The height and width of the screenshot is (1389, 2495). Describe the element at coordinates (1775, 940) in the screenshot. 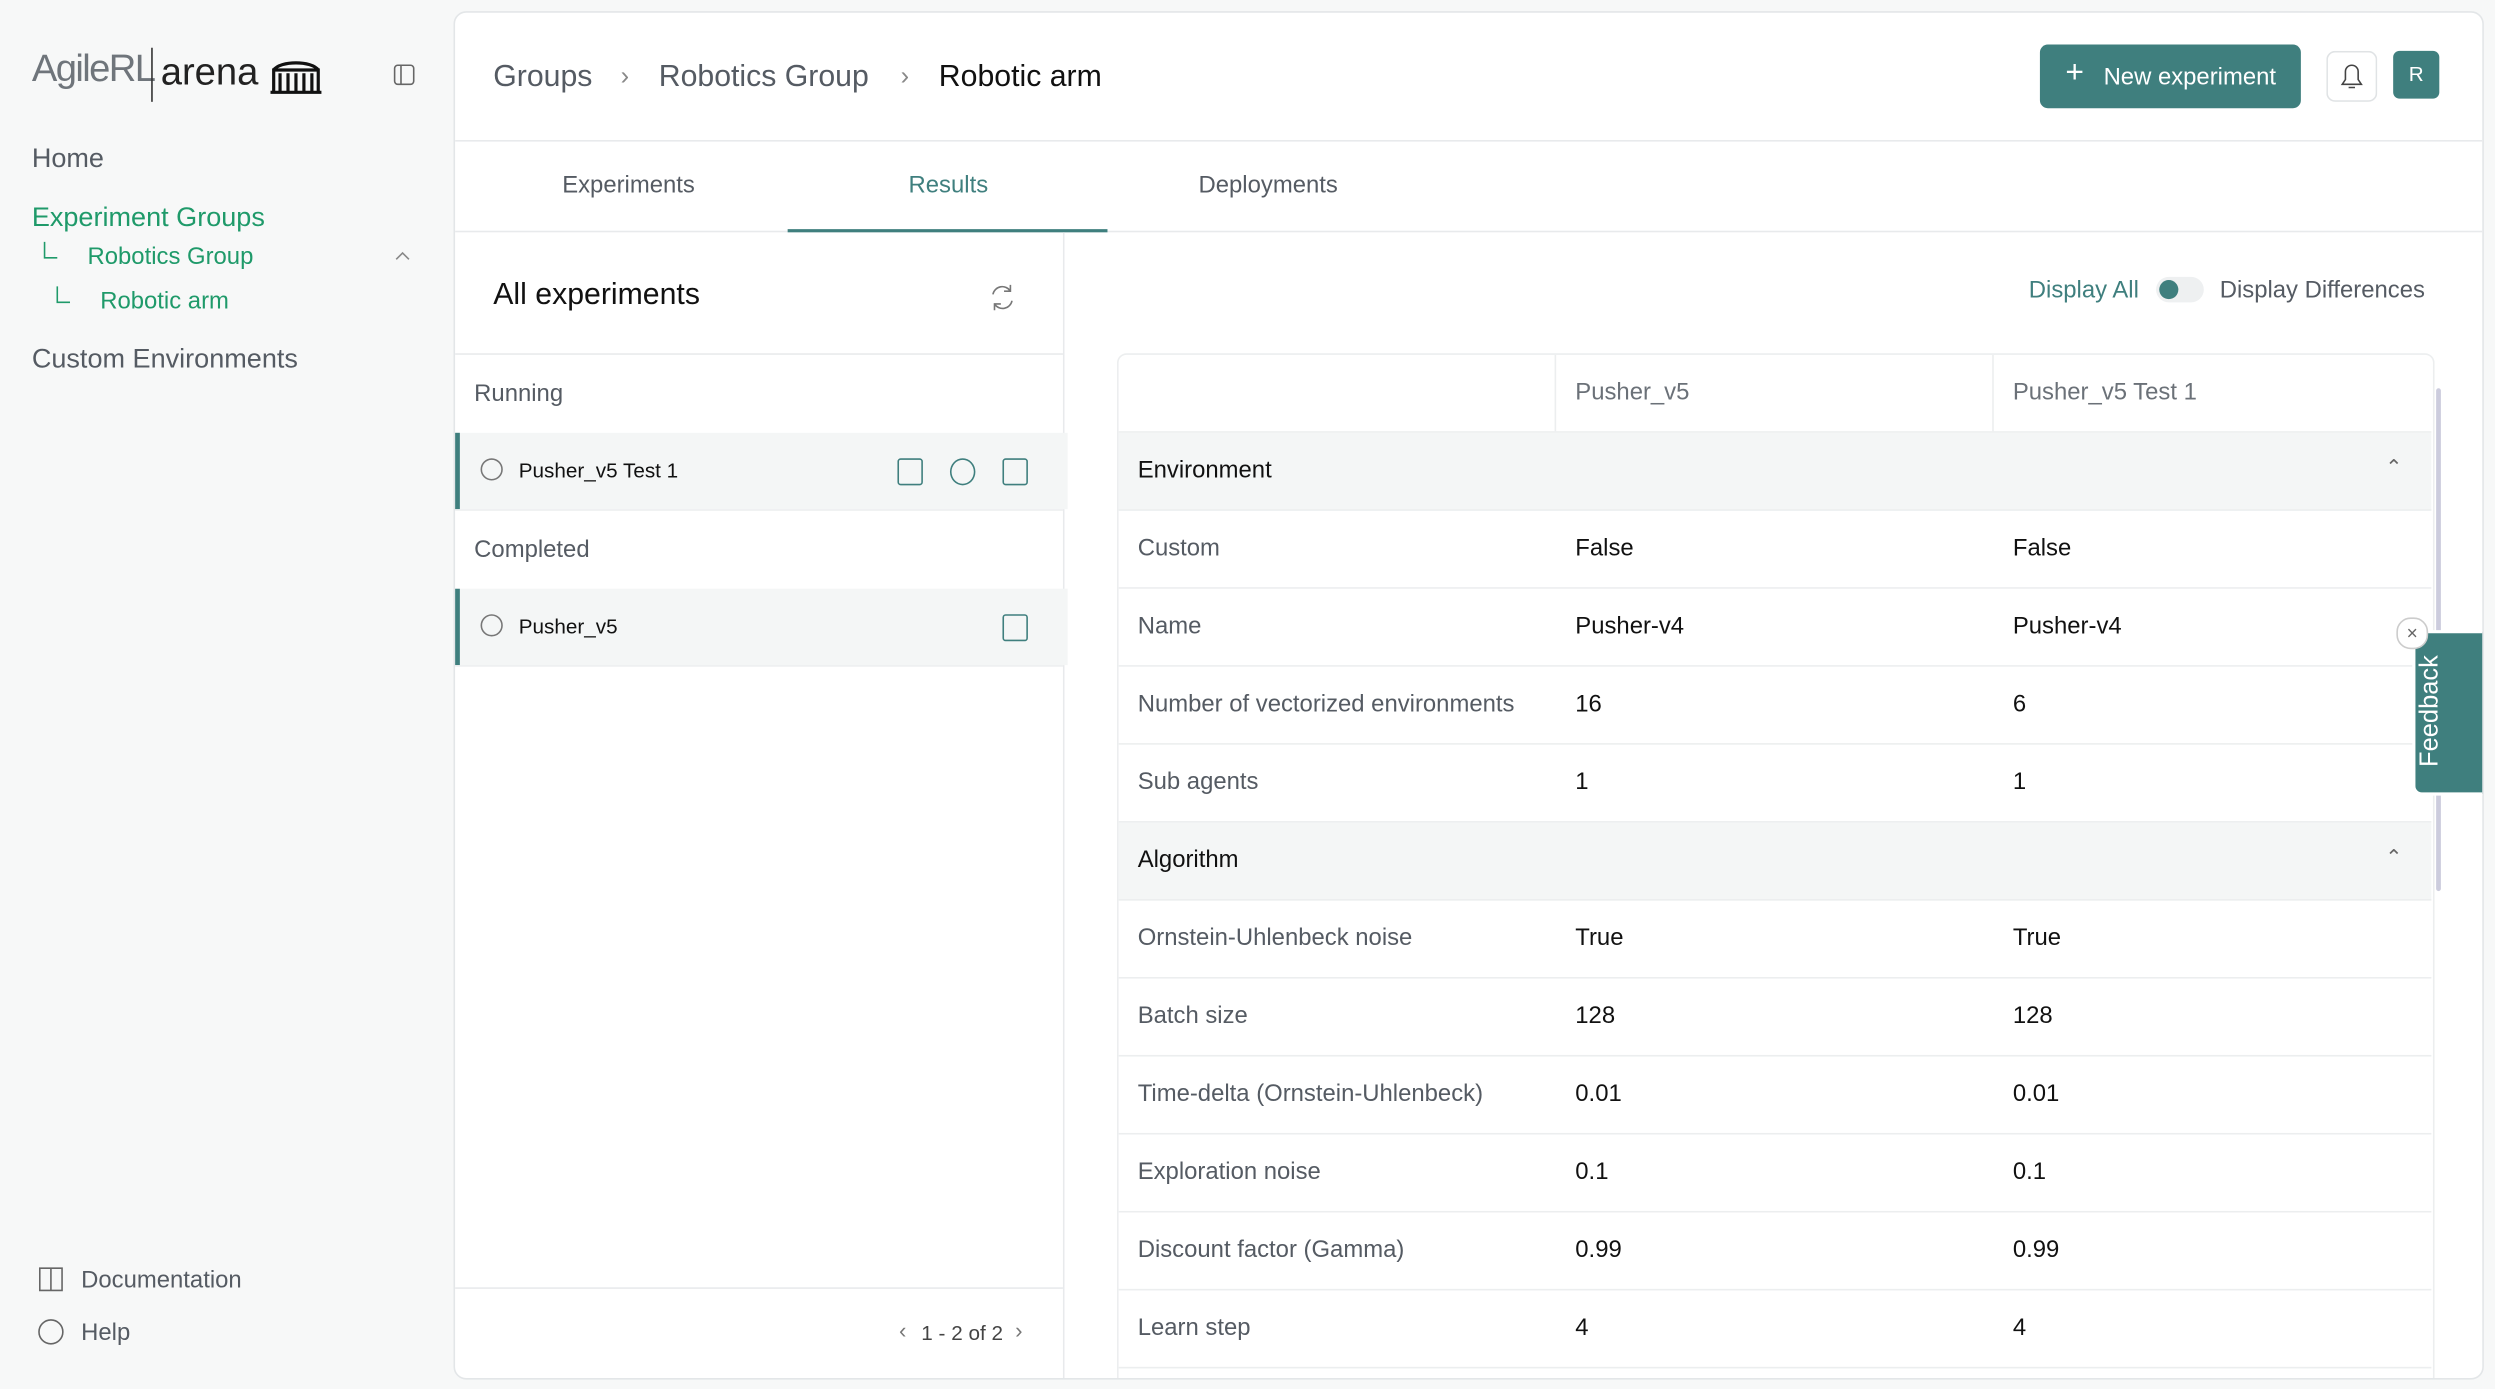

I see `table-row: Ornstein-Uhlenbeck noise True True` at that location.